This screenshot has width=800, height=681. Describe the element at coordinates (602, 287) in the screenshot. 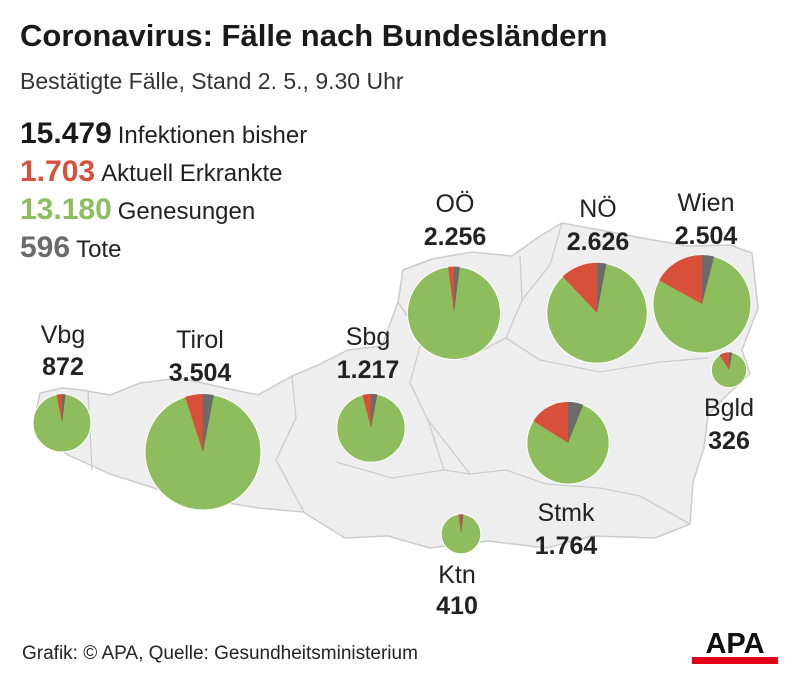

I see `pie-slice-deaths-noe` at that location.